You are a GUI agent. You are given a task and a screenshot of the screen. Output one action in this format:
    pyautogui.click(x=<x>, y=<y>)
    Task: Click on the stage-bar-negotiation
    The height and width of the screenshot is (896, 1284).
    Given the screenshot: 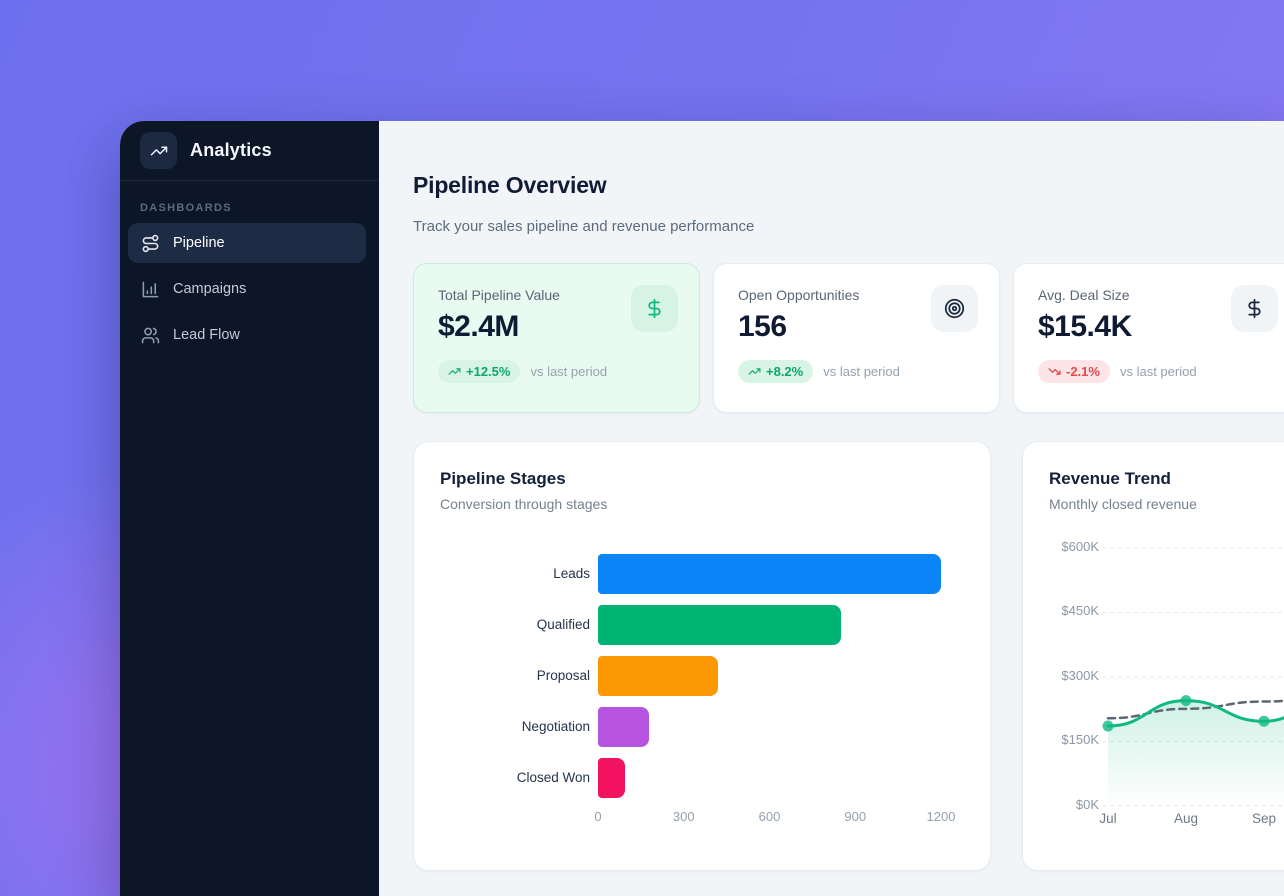 What is the action you would take?
    pyautogui.click(x=624, y=726)
    